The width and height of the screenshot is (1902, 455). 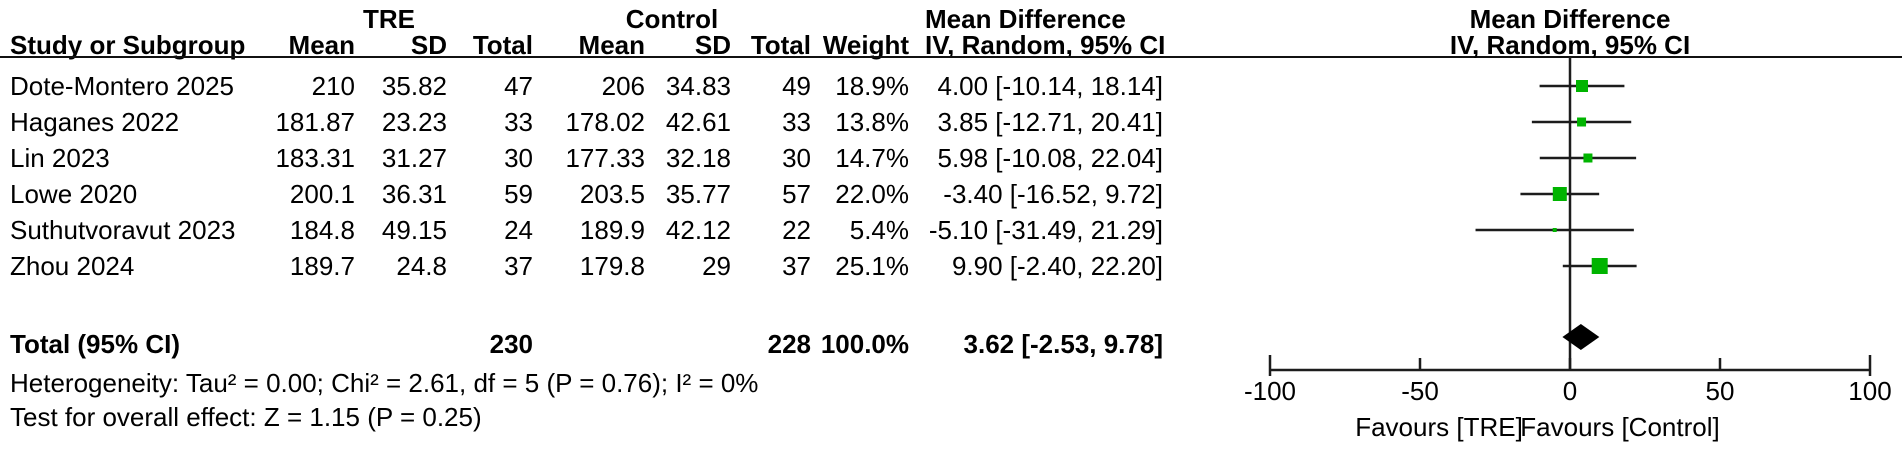 I want to click on cell-weight: 25.1%, so click(x=872, y=265).